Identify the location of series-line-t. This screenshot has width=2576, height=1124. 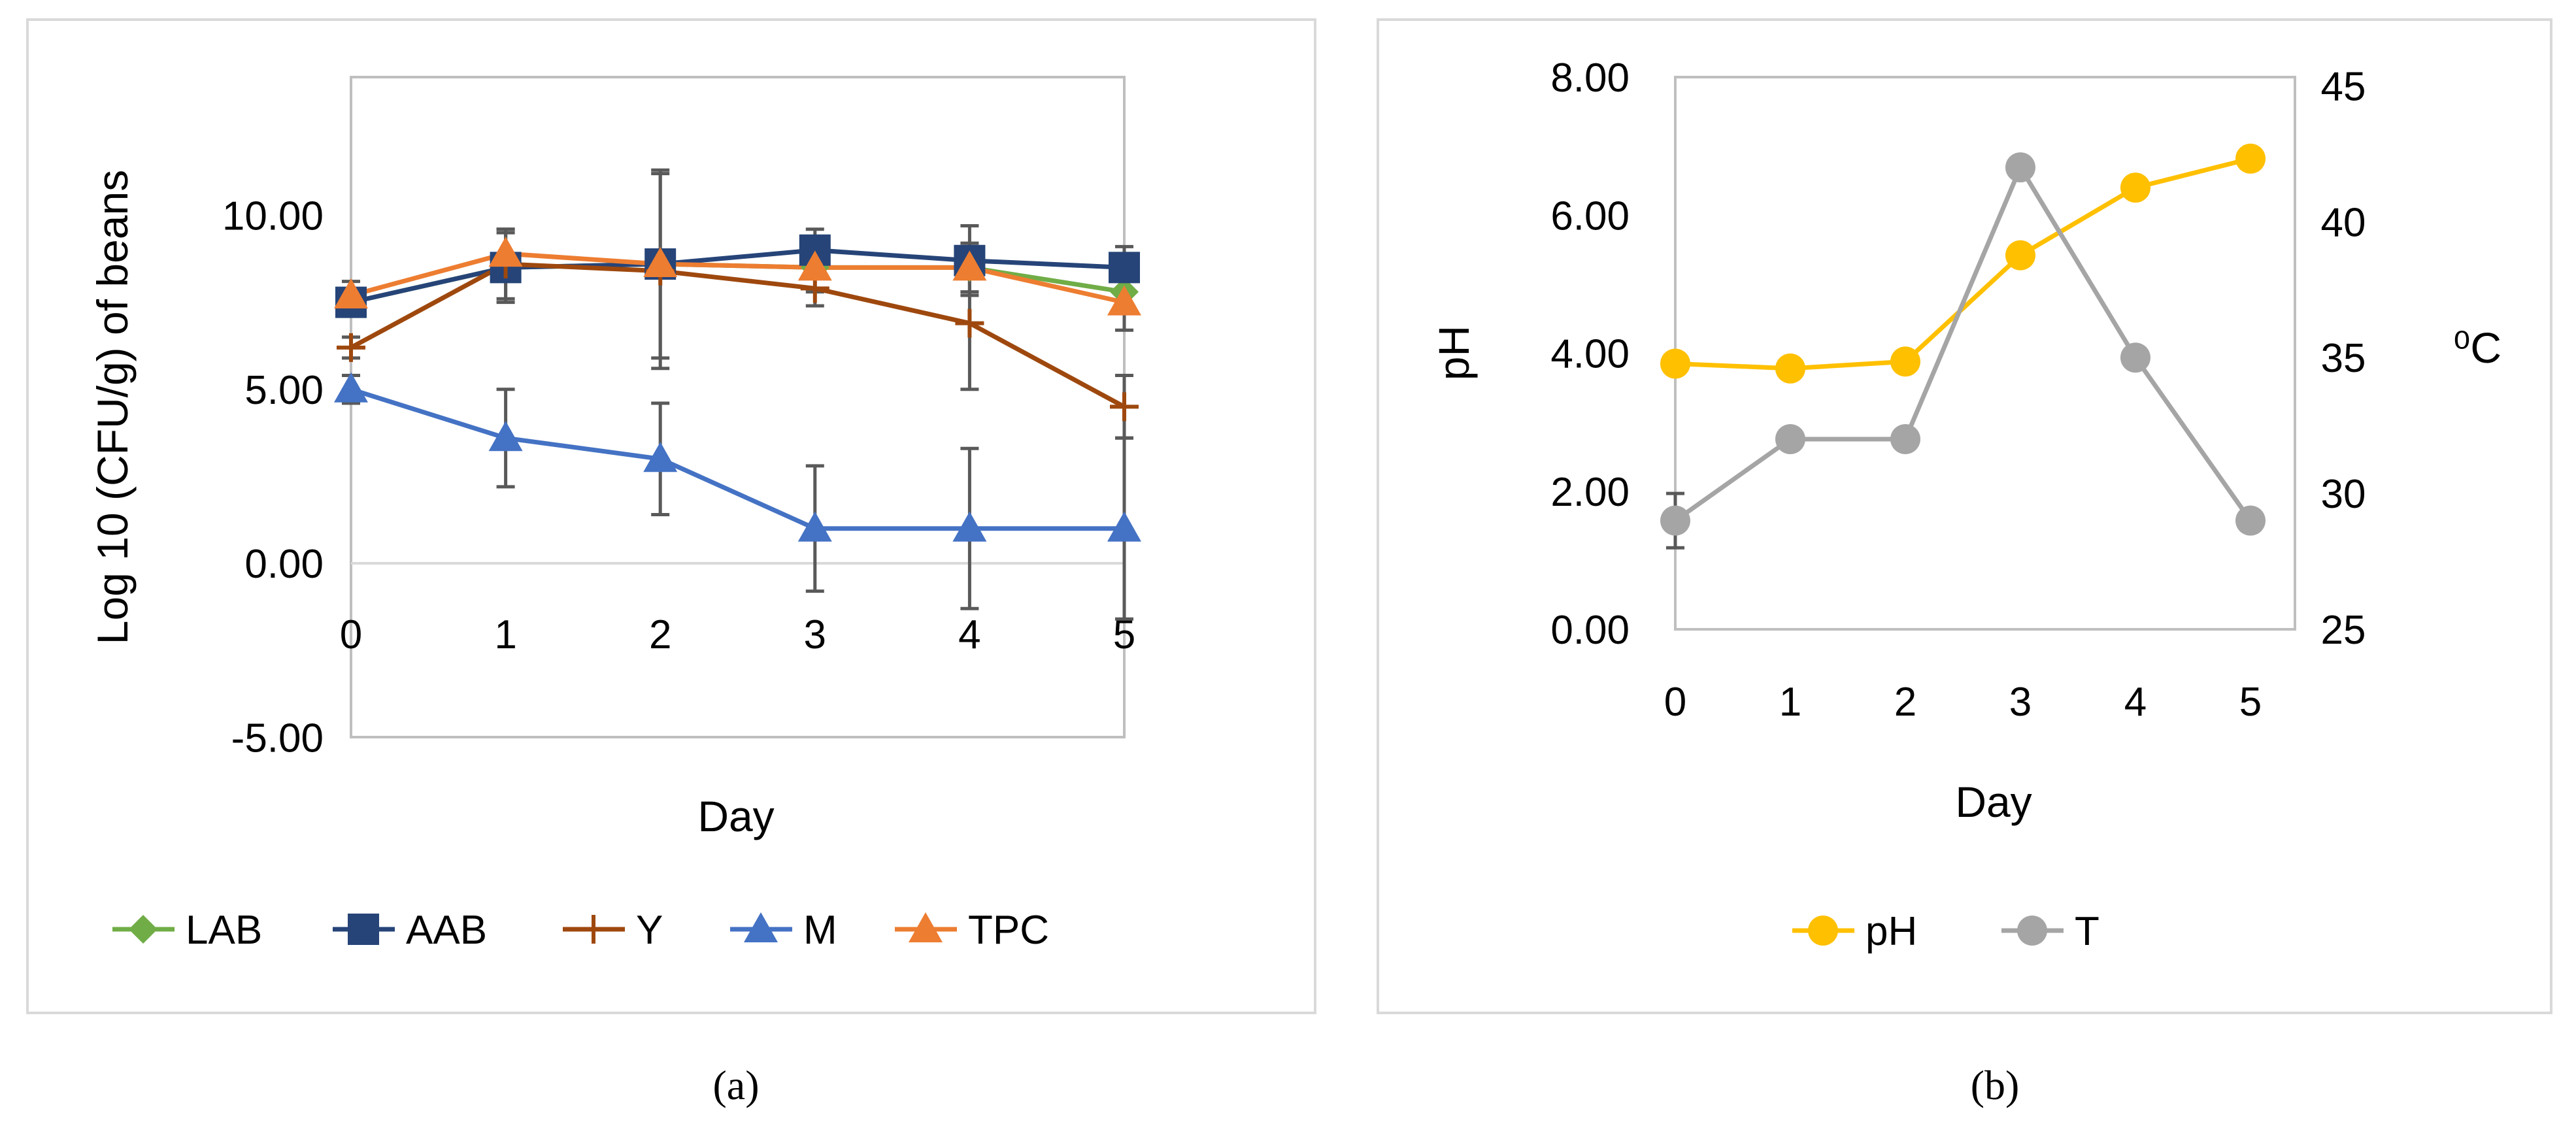
(1963, 342).